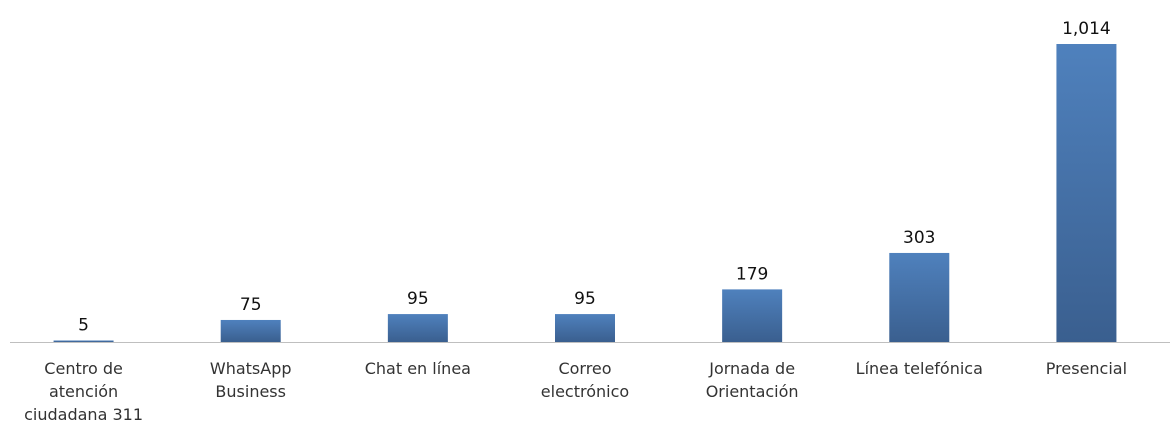 Image resolution: width=1170 pixels, height=431 pixels. Describe the element at coordinates (751, 368) in the screenshot. I see `category-label-line: Jornada de` at that location.